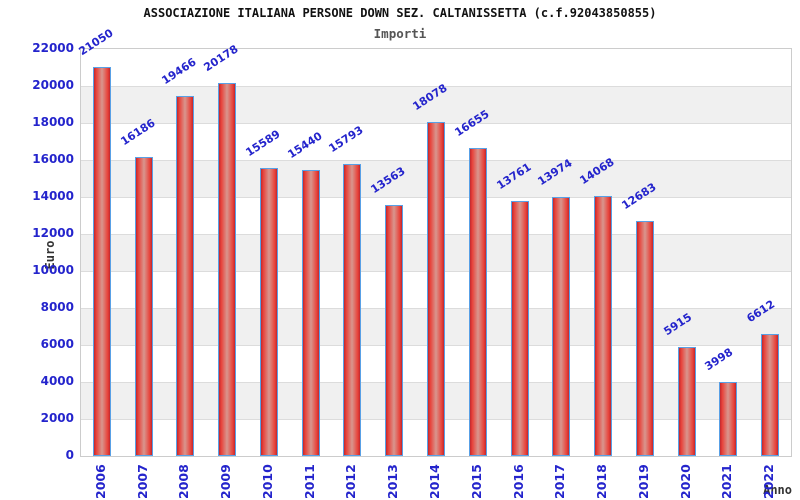 Image resolution: width=800 pixels, height=500 pixels. I want to click on x-tick-label: 2022, so click(769, 481).